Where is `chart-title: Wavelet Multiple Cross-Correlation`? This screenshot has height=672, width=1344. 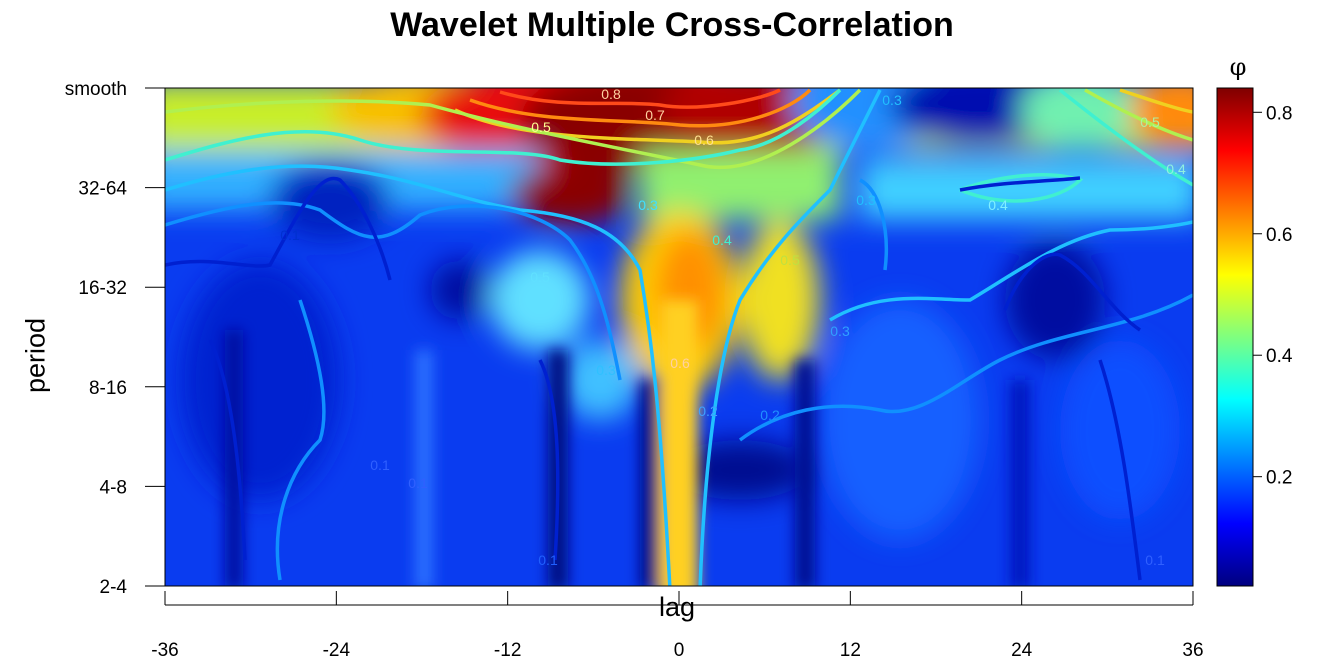 chart-title: Wavelet Multiple Cross-Correlation is located at coordinates (672, 25).